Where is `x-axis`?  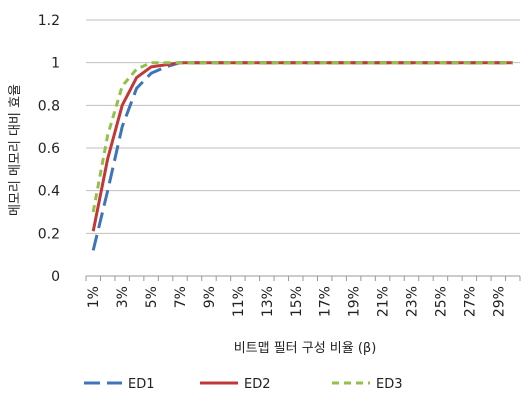
x-axis is located at coordinates (303, 278).